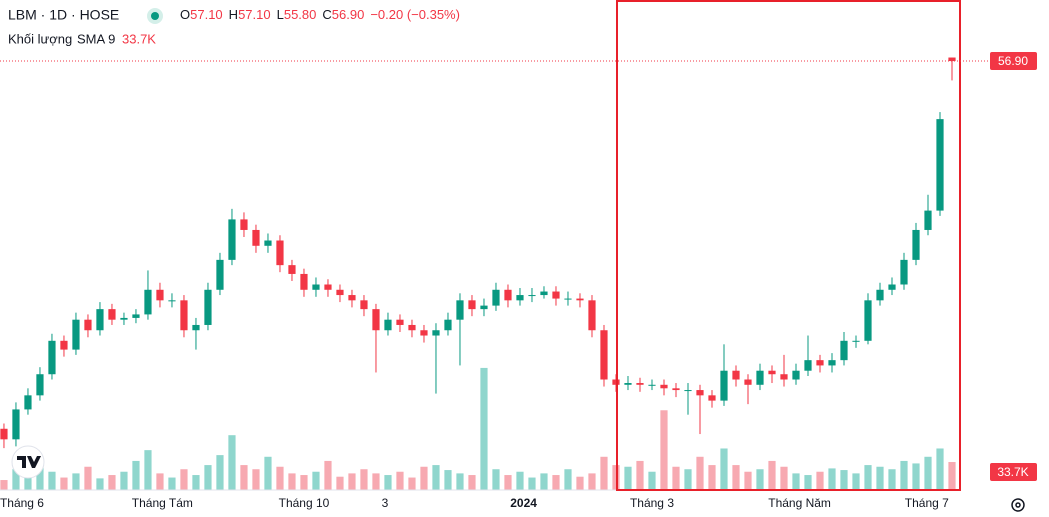  I want to click on ohlc-value: 56.90, so click(348, 14).